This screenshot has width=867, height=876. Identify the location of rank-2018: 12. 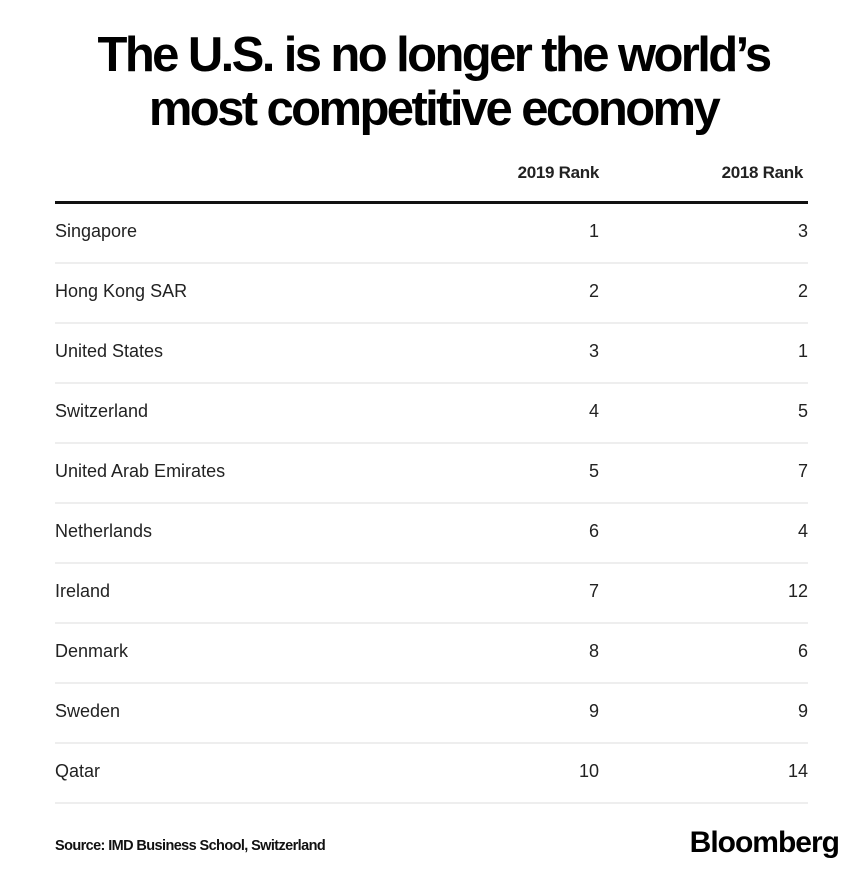
(797, 591).